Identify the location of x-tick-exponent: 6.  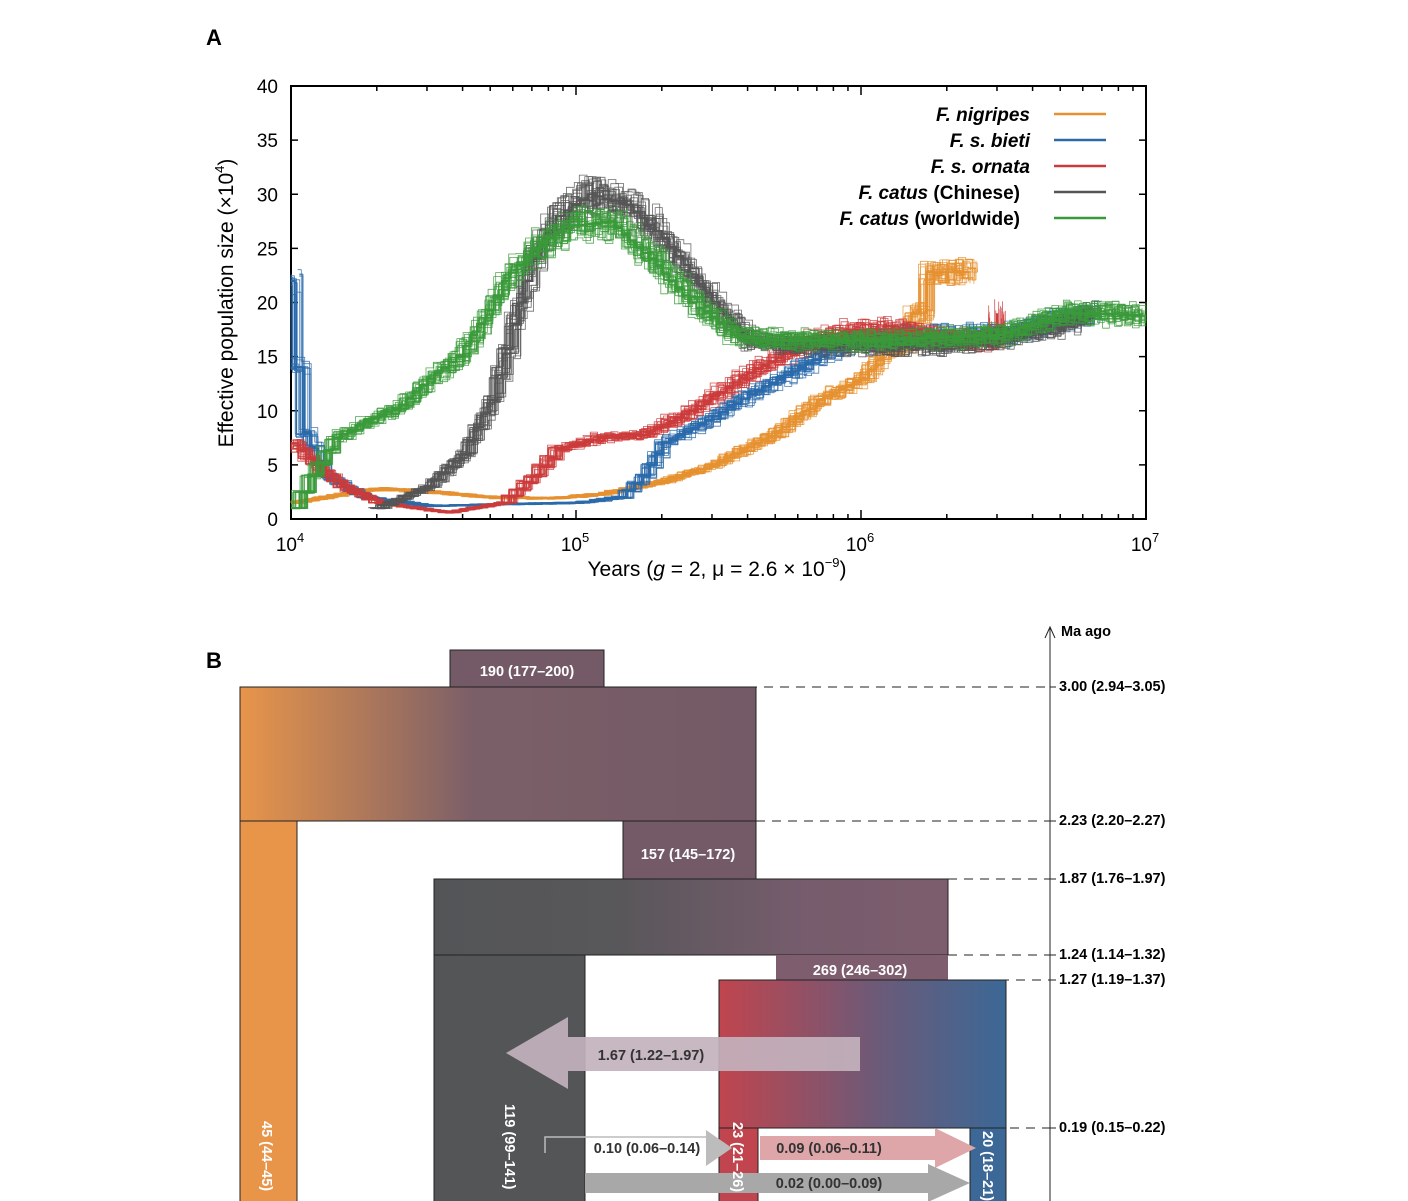
(870, 537).